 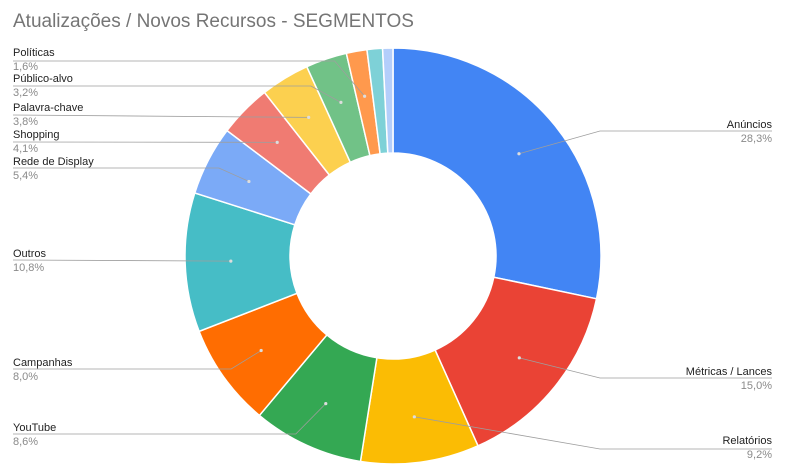 I want to click on leader-line-metricas-lances, so click(x=645, y=368).